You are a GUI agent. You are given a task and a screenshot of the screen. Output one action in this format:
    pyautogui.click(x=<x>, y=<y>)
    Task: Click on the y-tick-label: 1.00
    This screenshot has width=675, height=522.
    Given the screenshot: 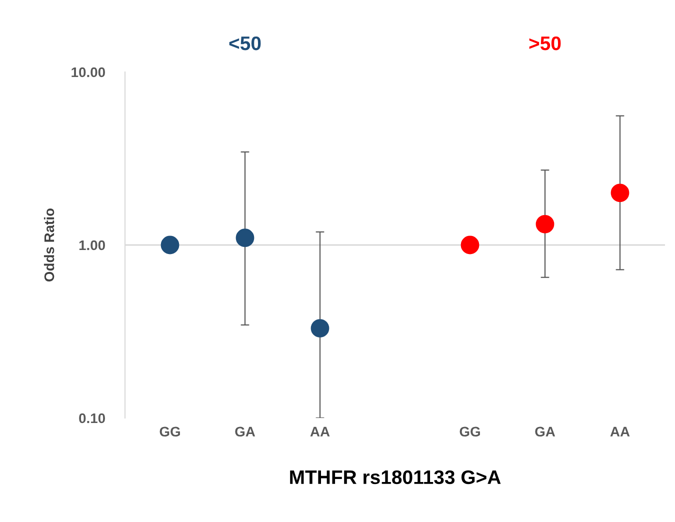 What is the action you would take?
    pyautogui.click(x=92, y=245)
    